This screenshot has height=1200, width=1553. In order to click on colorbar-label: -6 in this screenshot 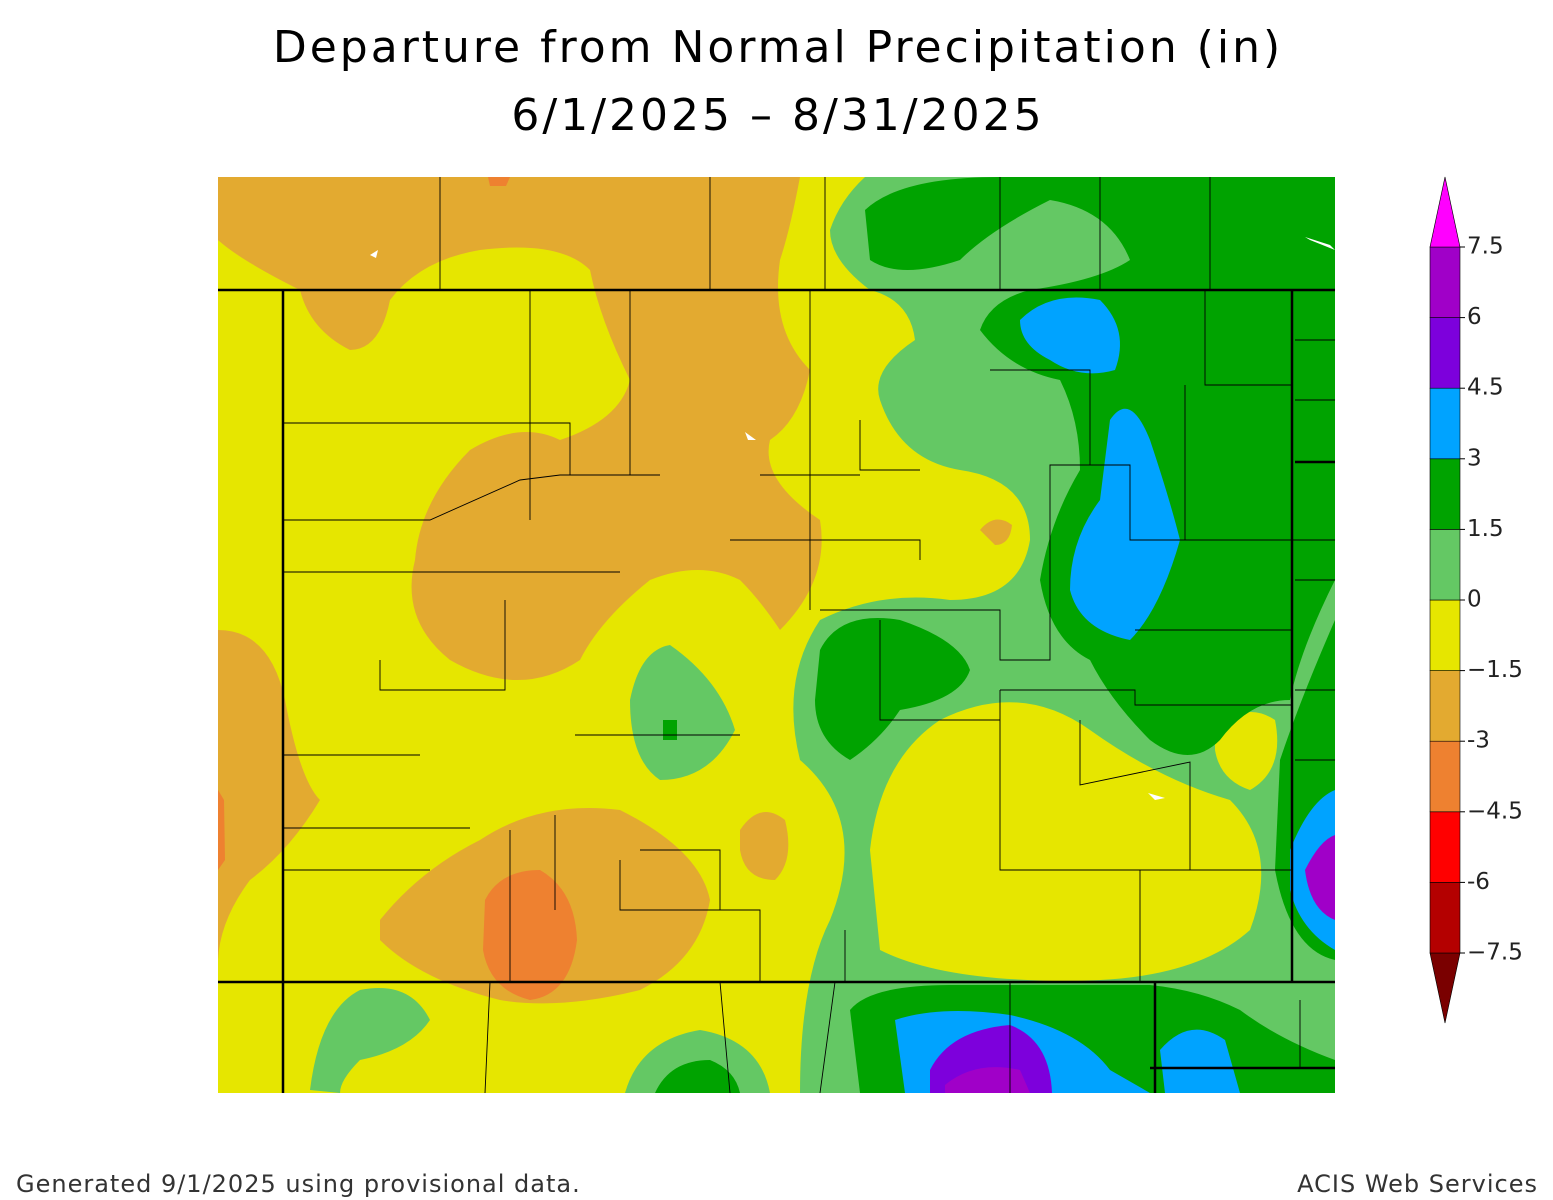, I will do `click(1478, 882)`.